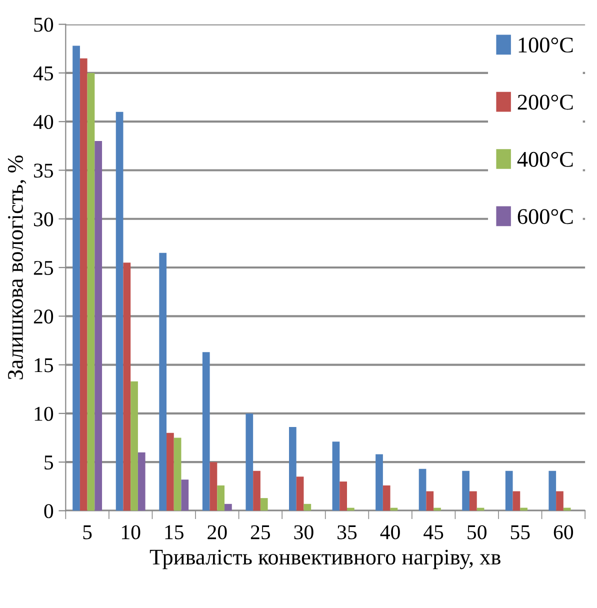 The height and width of the screenshot is (608, 597). I want to click on y-tick-label: 40, so click(43, 122).